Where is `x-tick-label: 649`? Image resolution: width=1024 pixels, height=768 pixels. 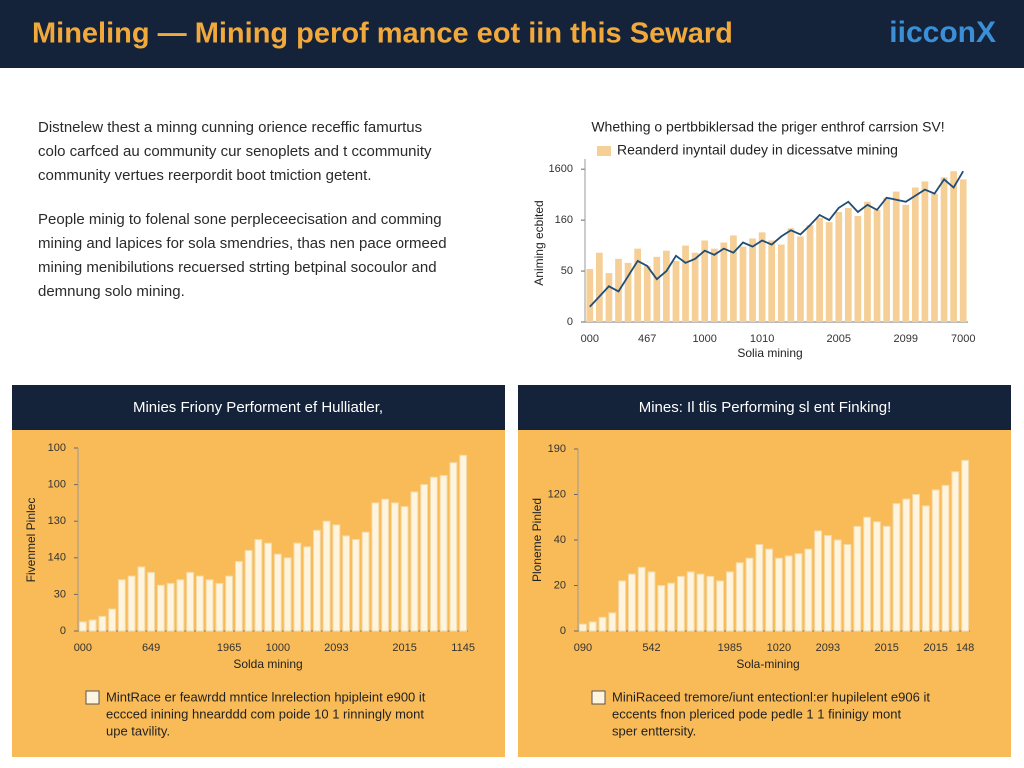
x-tick-label: 649 is located at coordinates (151, 648).